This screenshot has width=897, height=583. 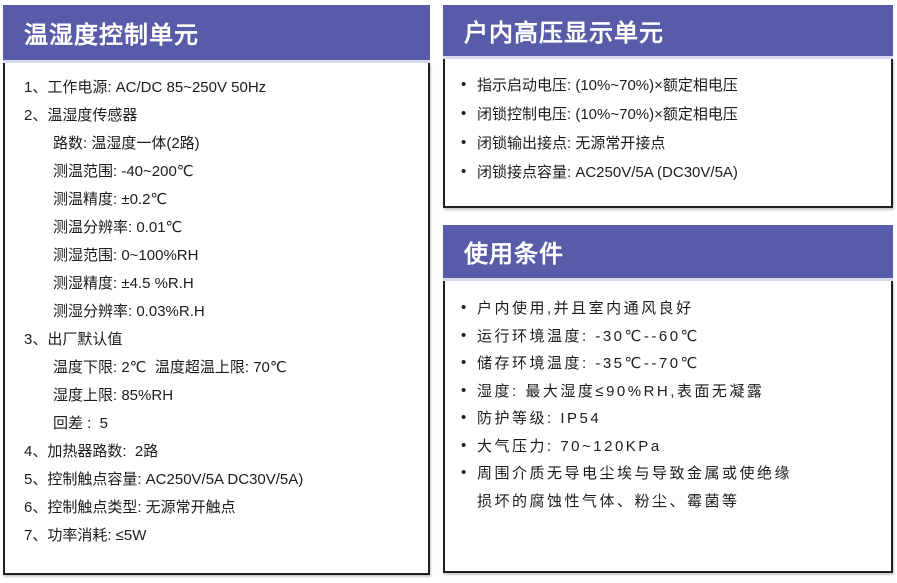 What do you see at coordinates (569, 446) in the screenshot?
I see `list-item-text: 大气压力: 70~120KPa` at bounding box center [569, 446].